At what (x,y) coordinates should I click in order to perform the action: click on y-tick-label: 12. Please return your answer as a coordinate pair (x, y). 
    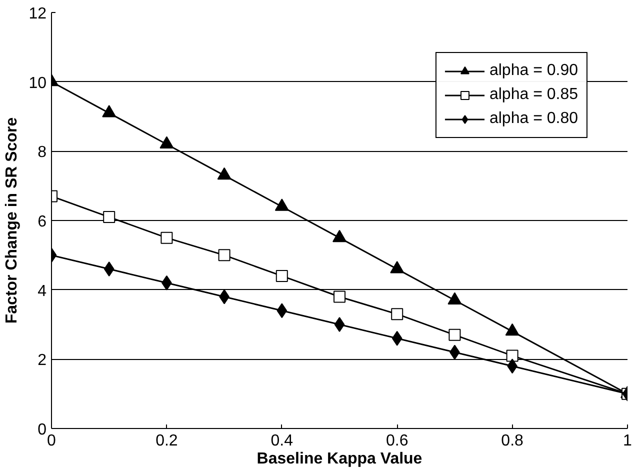
    Looking at the image, I should click on (37, 14).